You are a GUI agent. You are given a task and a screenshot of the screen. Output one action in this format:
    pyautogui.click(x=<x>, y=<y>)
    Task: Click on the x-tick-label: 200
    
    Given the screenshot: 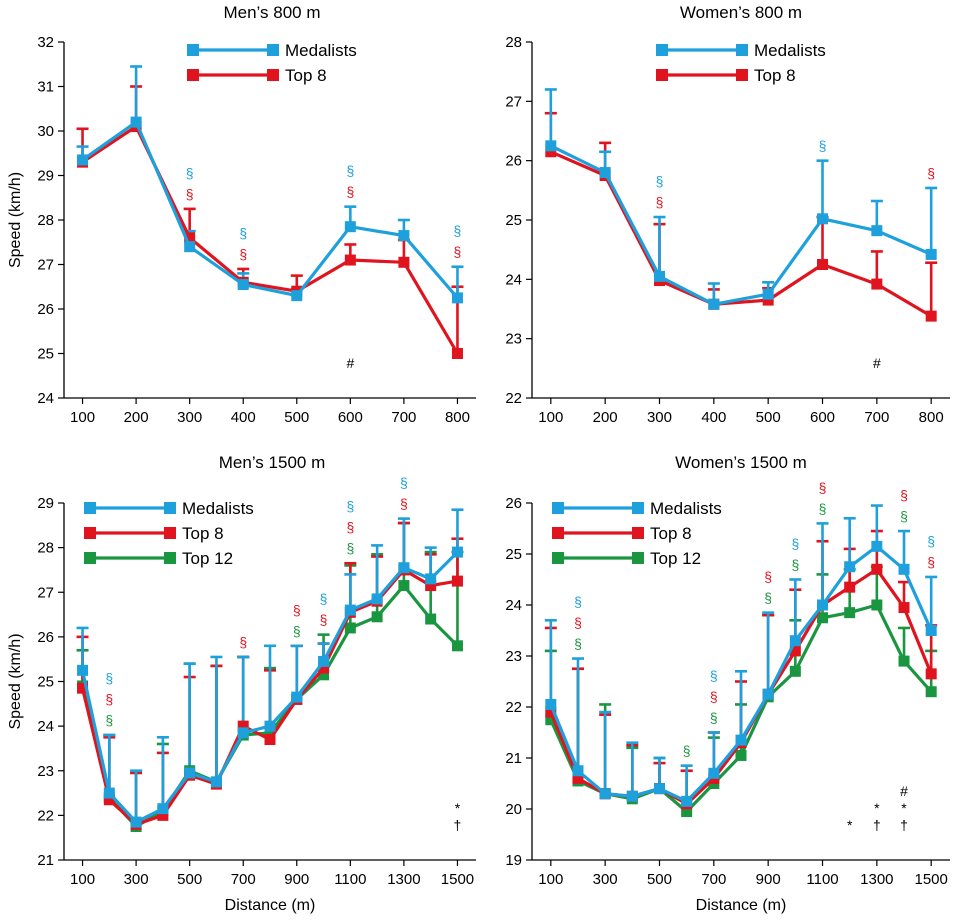 What is the action you would take?
    pyautogui.click(x=605, y=417)
    